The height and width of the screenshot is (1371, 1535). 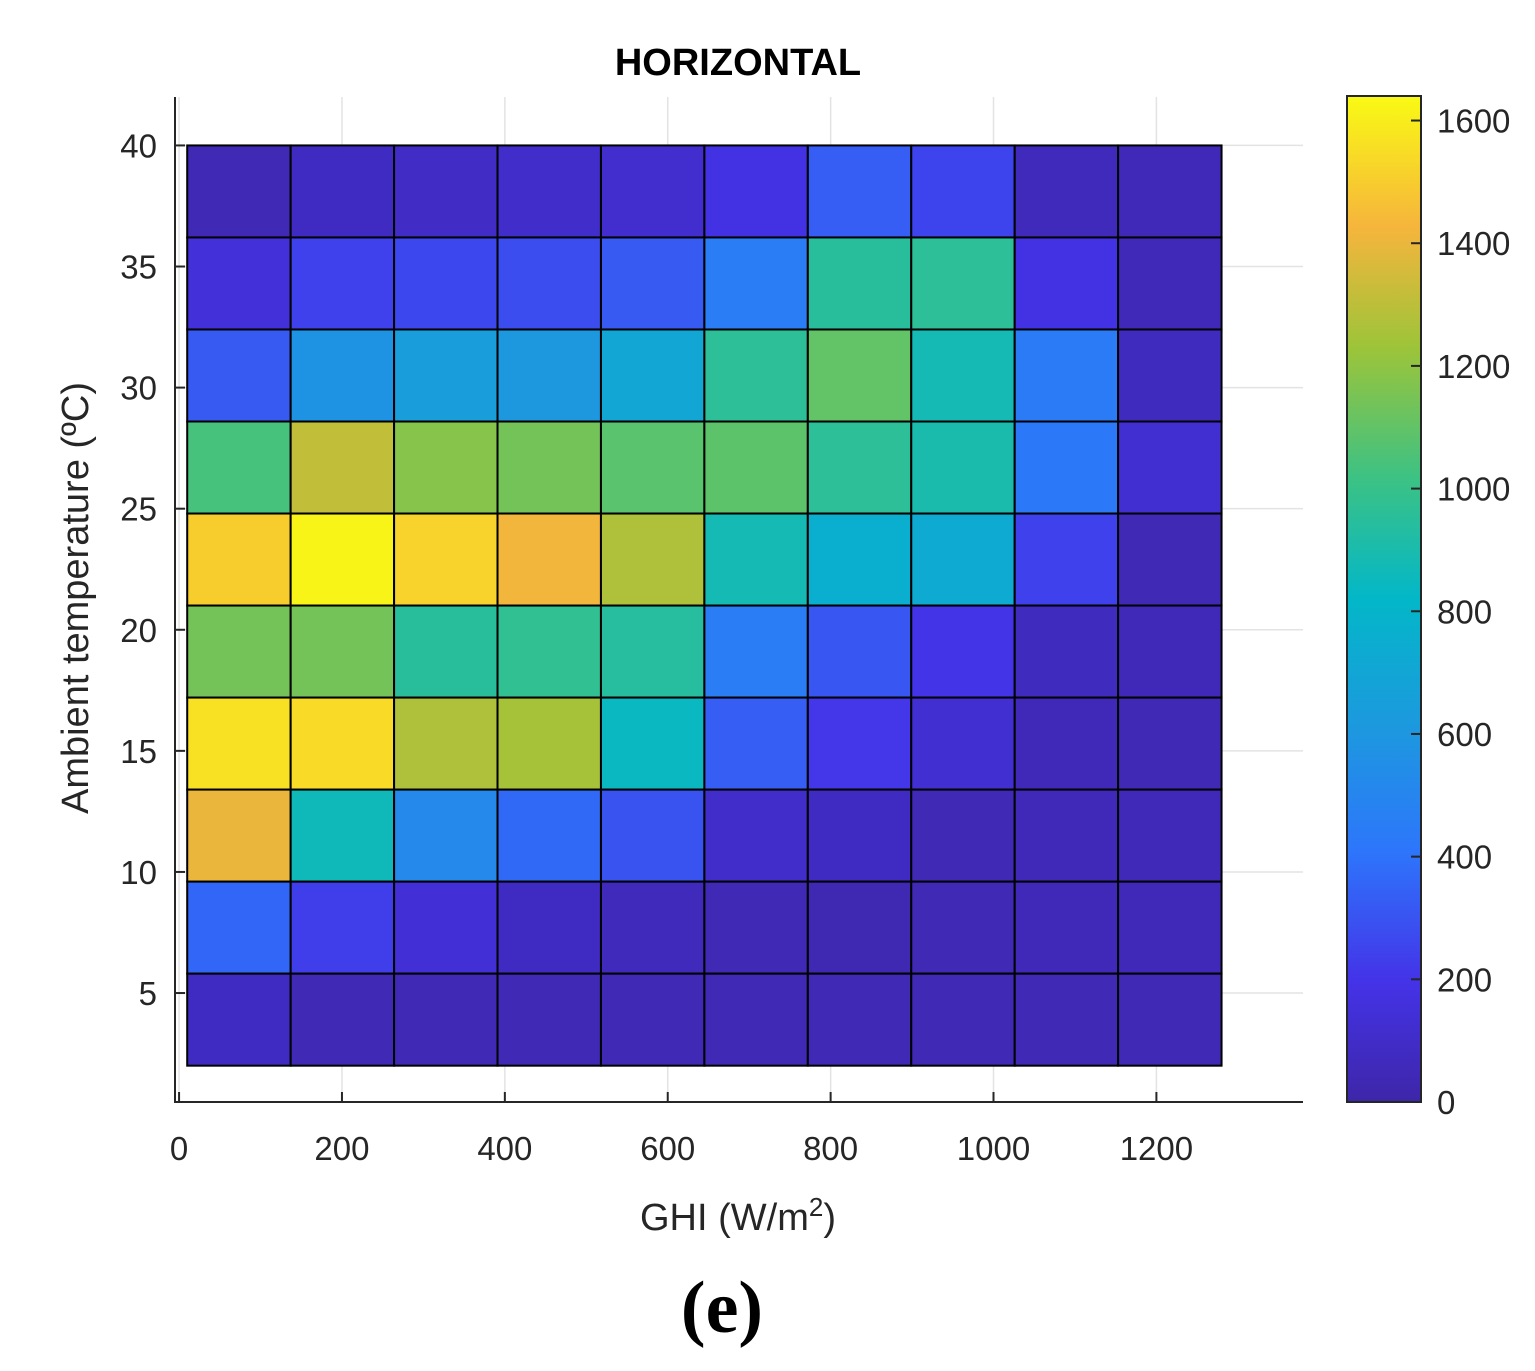 I want to click on colorbar-ticks: 0 200 400 600 800 1000 1200 1400 1600, so click(x=1460, y=612).